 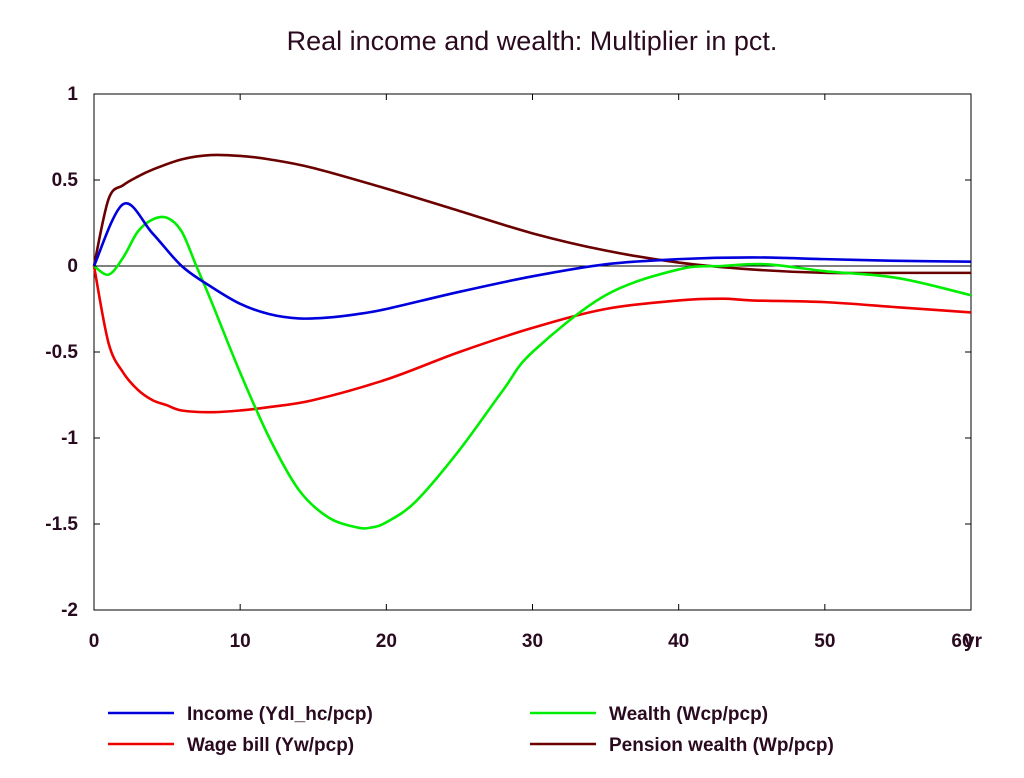 I want to click on y-tick-label: 0, so click(x=72, y=266).